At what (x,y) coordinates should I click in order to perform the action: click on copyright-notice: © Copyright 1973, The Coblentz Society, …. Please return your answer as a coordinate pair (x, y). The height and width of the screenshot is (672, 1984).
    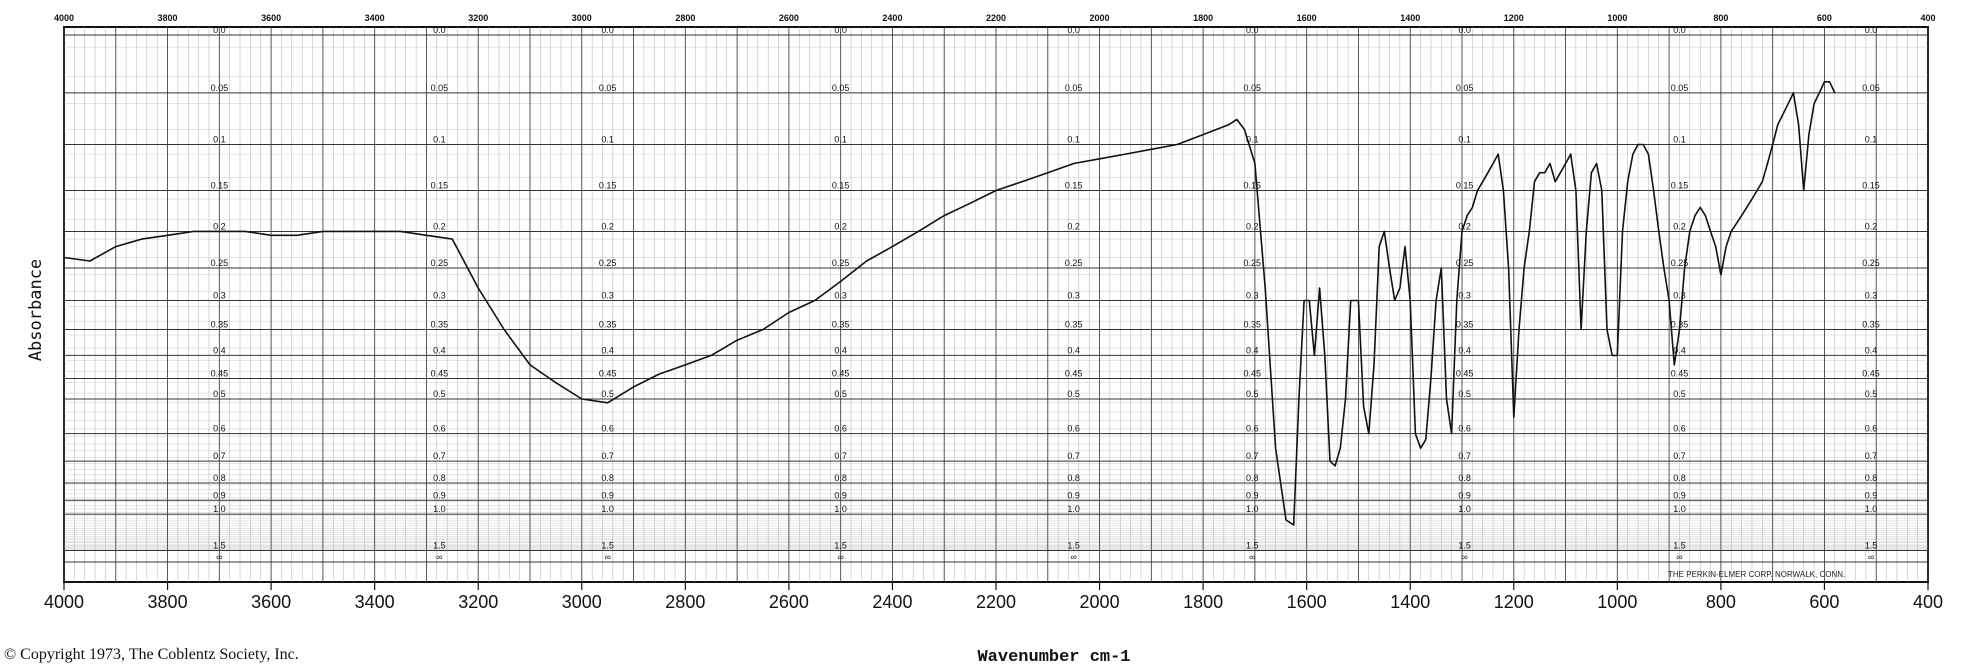
    Looking at the image, I should click on (151, 654).